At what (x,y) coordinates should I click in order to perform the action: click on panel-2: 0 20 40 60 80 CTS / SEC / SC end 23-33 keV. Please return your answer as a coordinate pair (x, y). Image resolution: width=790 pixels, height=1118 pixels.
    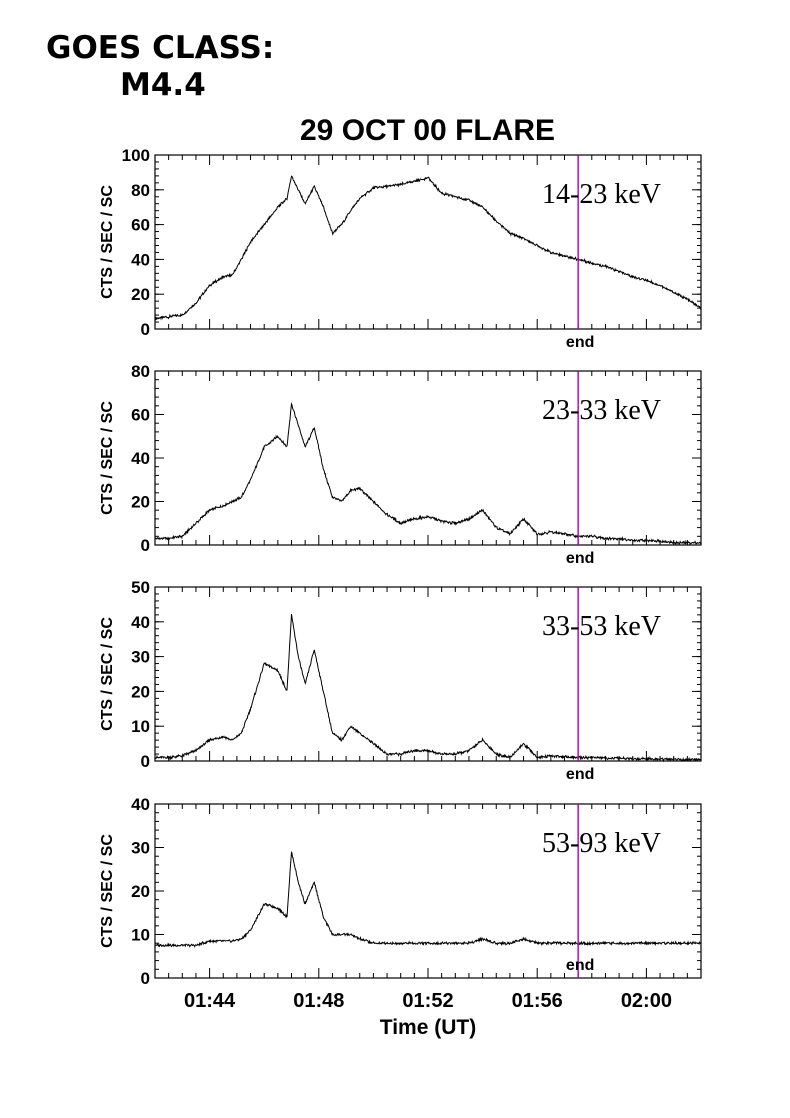
    Looking at the image, I should click on (400, 464).